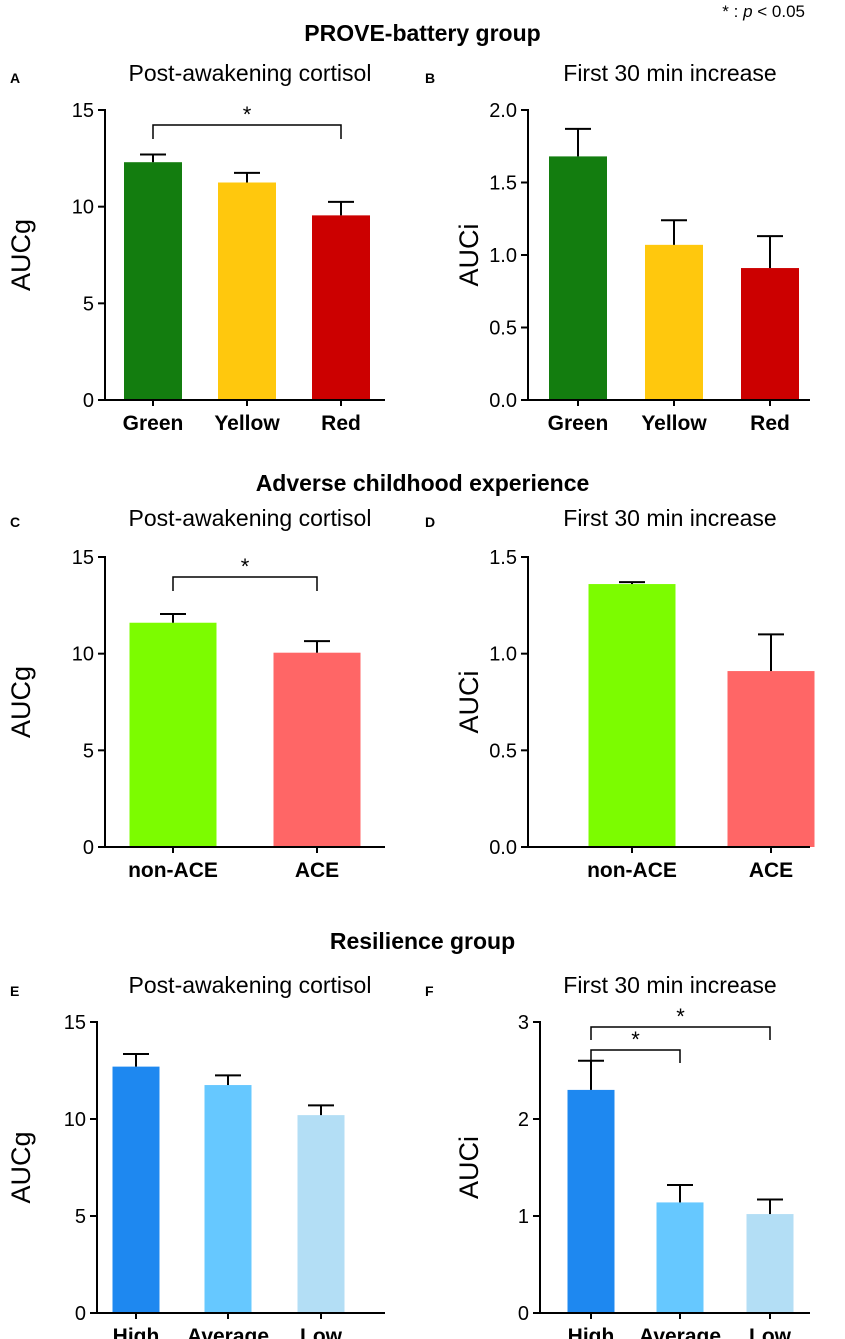  Describe the element at coordinates (15, 78) in the screenshot. I see `panel-letter-a: A` at that location.